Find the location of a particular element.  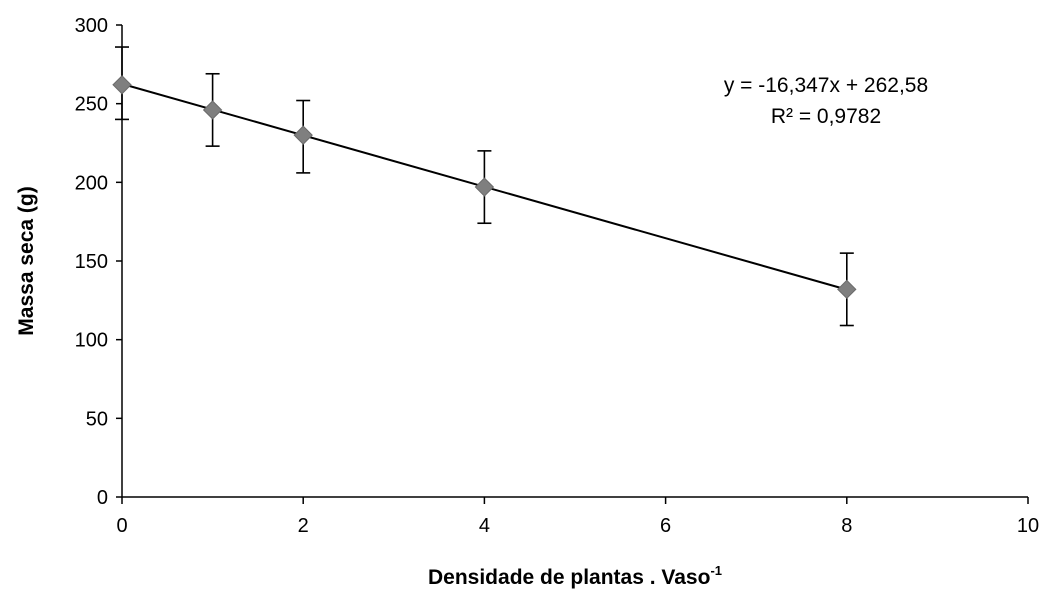

y-axis-title: Massa seca (g) is located at coordinates (26, 260).